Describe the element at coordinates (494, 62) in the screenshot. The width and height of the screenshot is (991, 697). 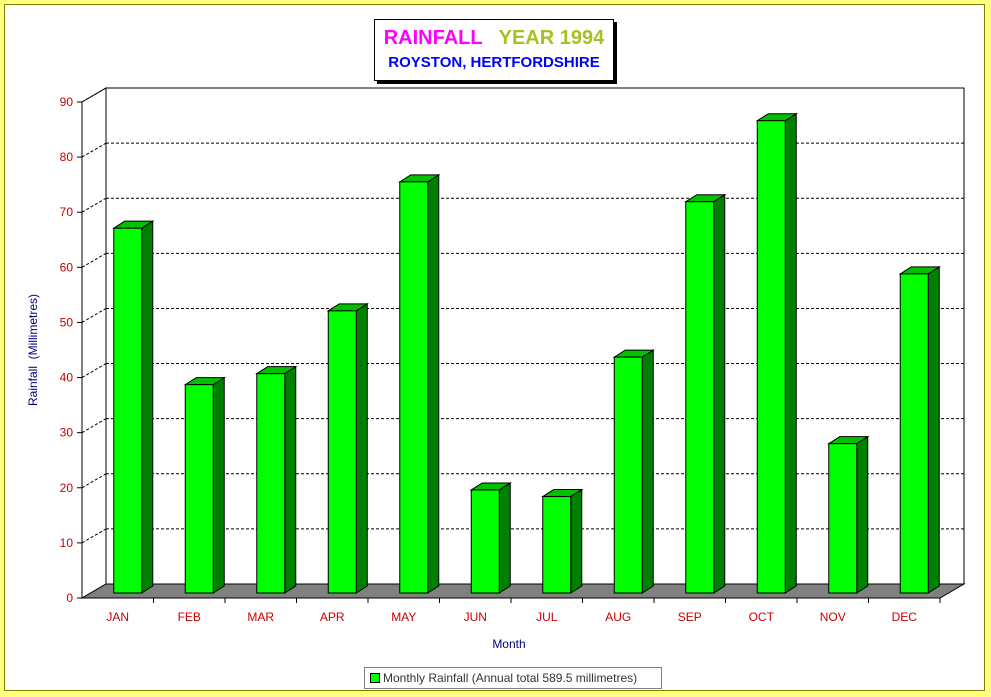
I see `chart-subtitle: ROYSTON, HERTFORDSHIRE` at that location.